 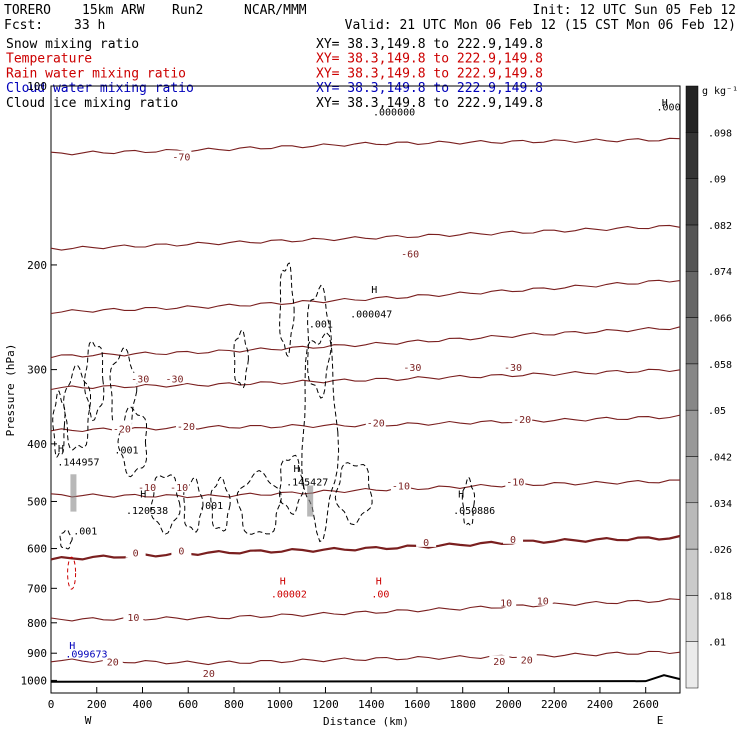 I want to click on colorbar-label: .082, so click(x=720, y=226).